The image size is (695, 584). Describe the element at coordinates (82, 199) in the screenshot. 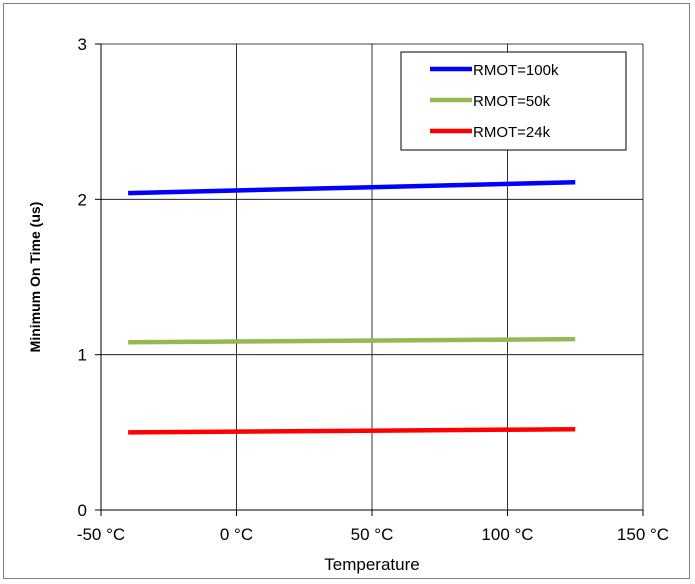

I see `y-tick-label: 2` at that location.